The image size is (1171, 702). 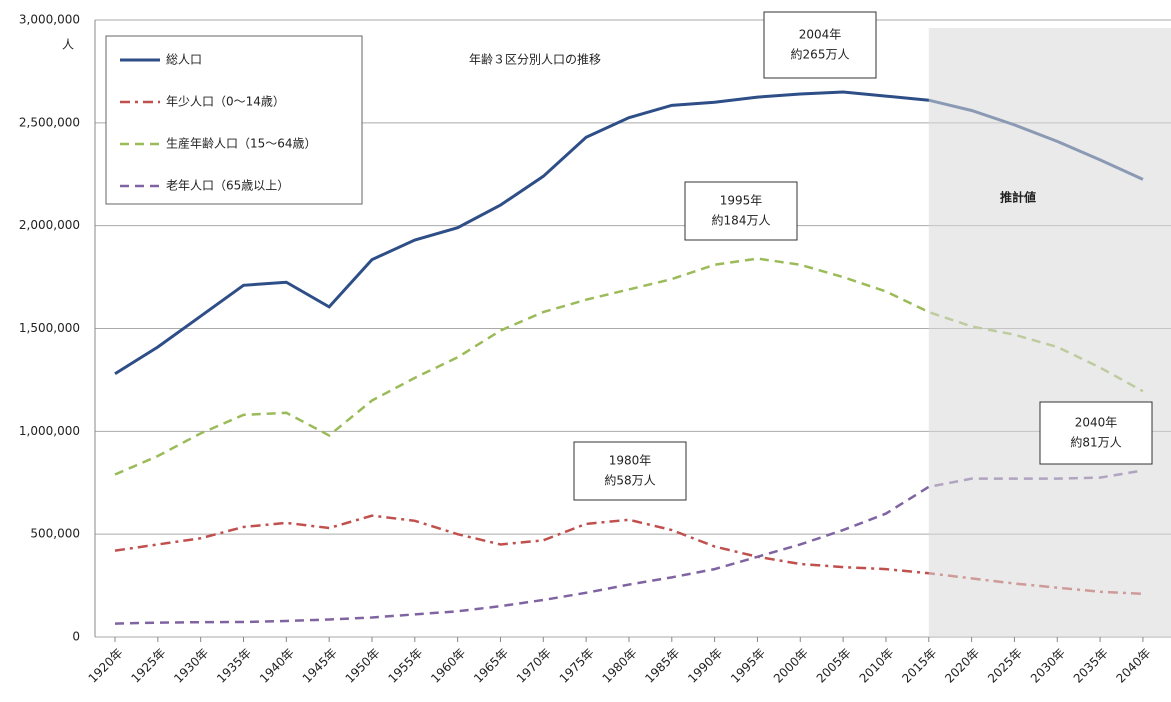 I want to click on annotation-text: 1980年, so click(x=630, y=461).